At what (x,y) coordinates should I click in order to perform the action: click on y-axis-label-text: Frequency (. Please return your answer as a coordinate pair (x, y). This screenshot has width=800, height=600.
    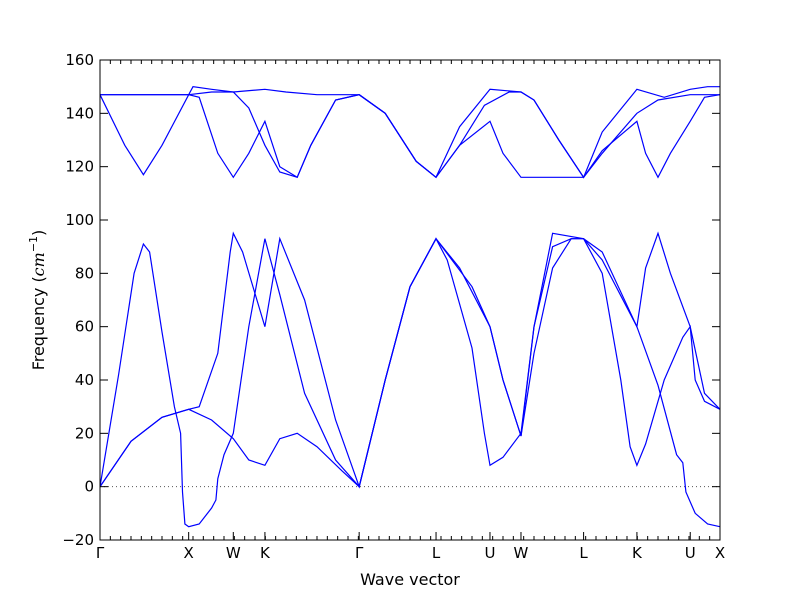
    Looking at the image, I should click on (38, 323).